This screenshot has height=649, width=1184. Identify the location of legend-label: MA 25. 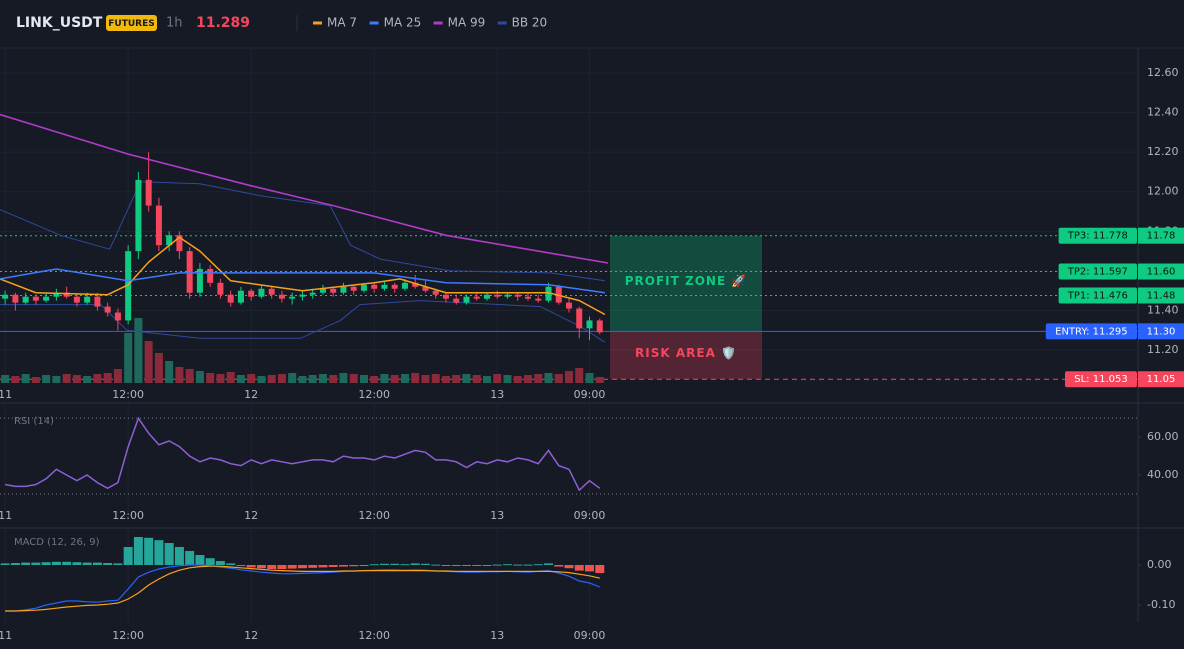
(403, 23).